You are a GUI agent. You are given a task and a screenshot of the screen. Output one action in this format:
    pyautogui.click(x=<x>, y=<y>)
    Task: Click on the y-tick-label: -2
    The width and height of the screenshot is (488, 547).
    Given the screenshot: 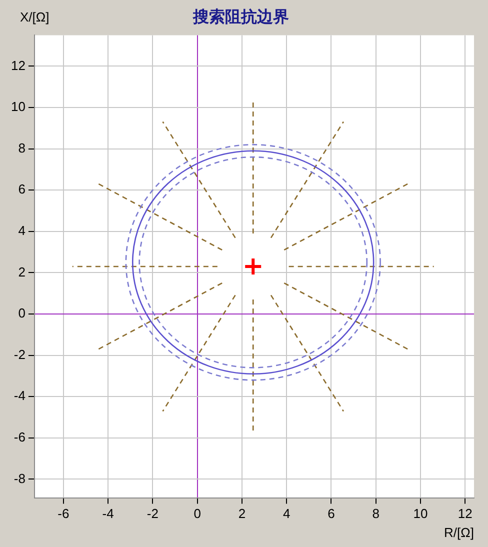 What is the action you would take?
    pyautogui.click(x=20, y=354)
    